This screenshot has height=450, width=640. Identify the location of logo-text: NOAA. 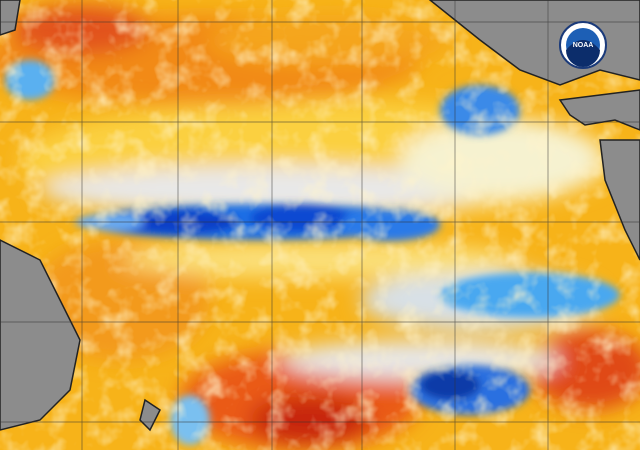
(583, 45).